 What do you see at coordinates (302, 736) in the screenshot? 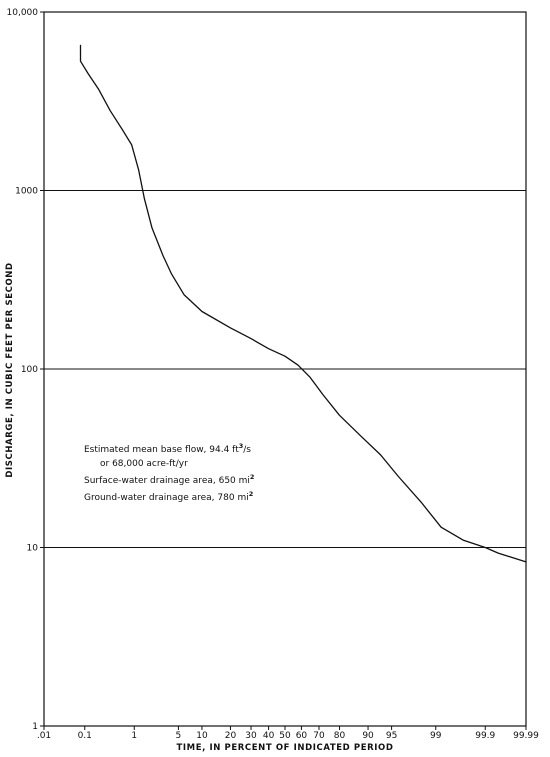
I see `x-tick-label: 60` at bounding box center [302, 736].